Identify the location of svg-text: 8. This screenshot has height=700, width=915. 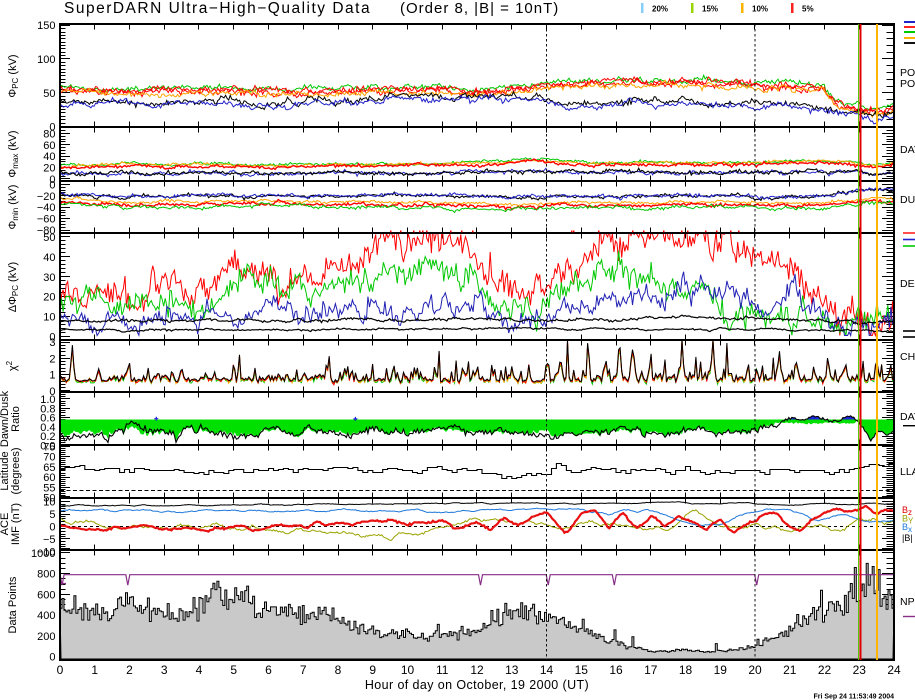
(338, 670).